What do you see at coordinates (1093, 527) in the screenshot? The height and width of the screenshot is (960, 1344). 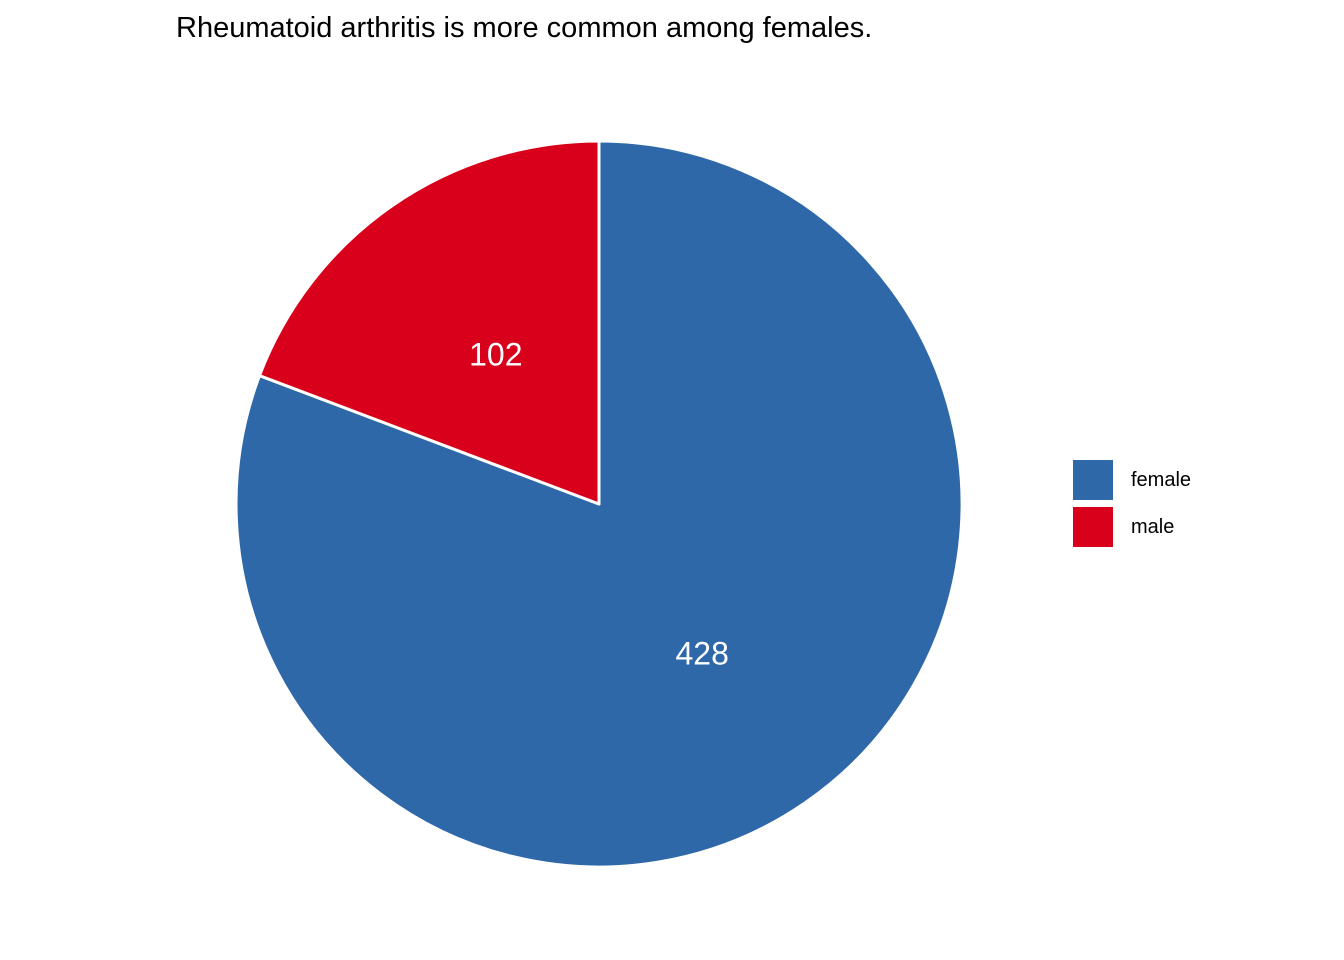 I see `legend-swatch-male` at bounding box center [1093, 527].